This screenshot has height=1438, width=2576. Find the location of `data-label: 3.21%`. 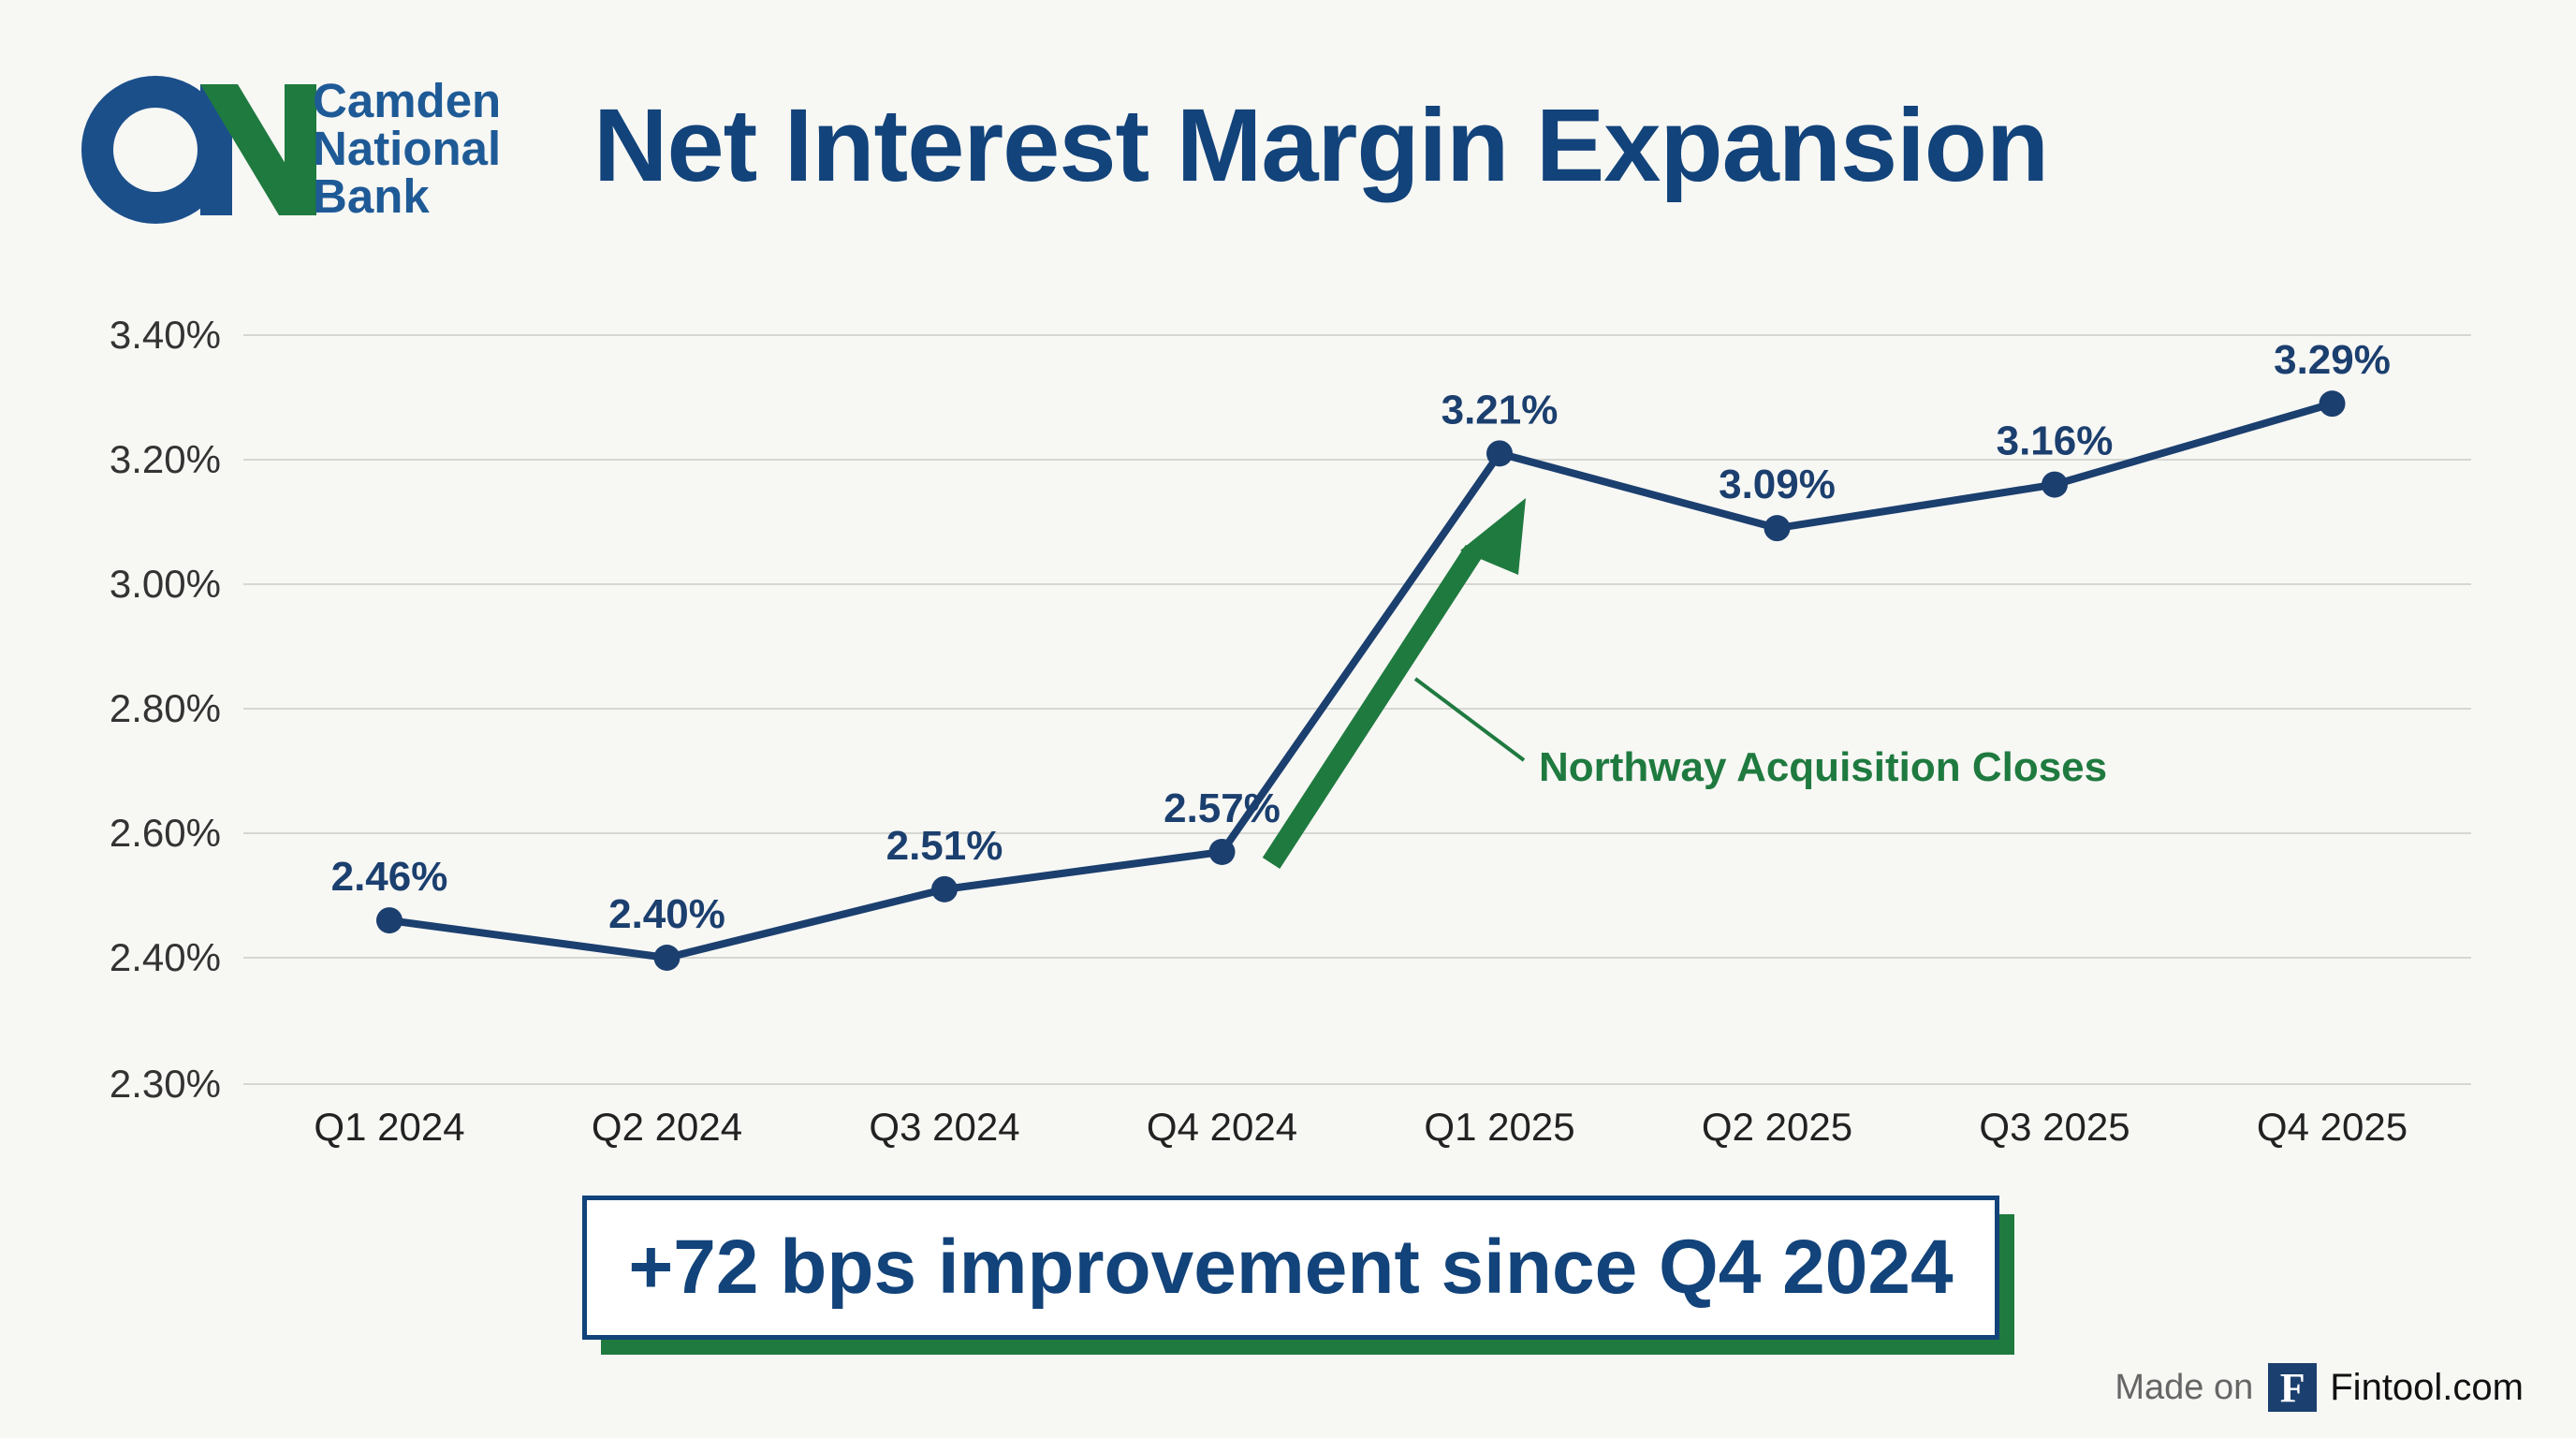

data-label: 3.21% is located at coordinates (1500, 410).